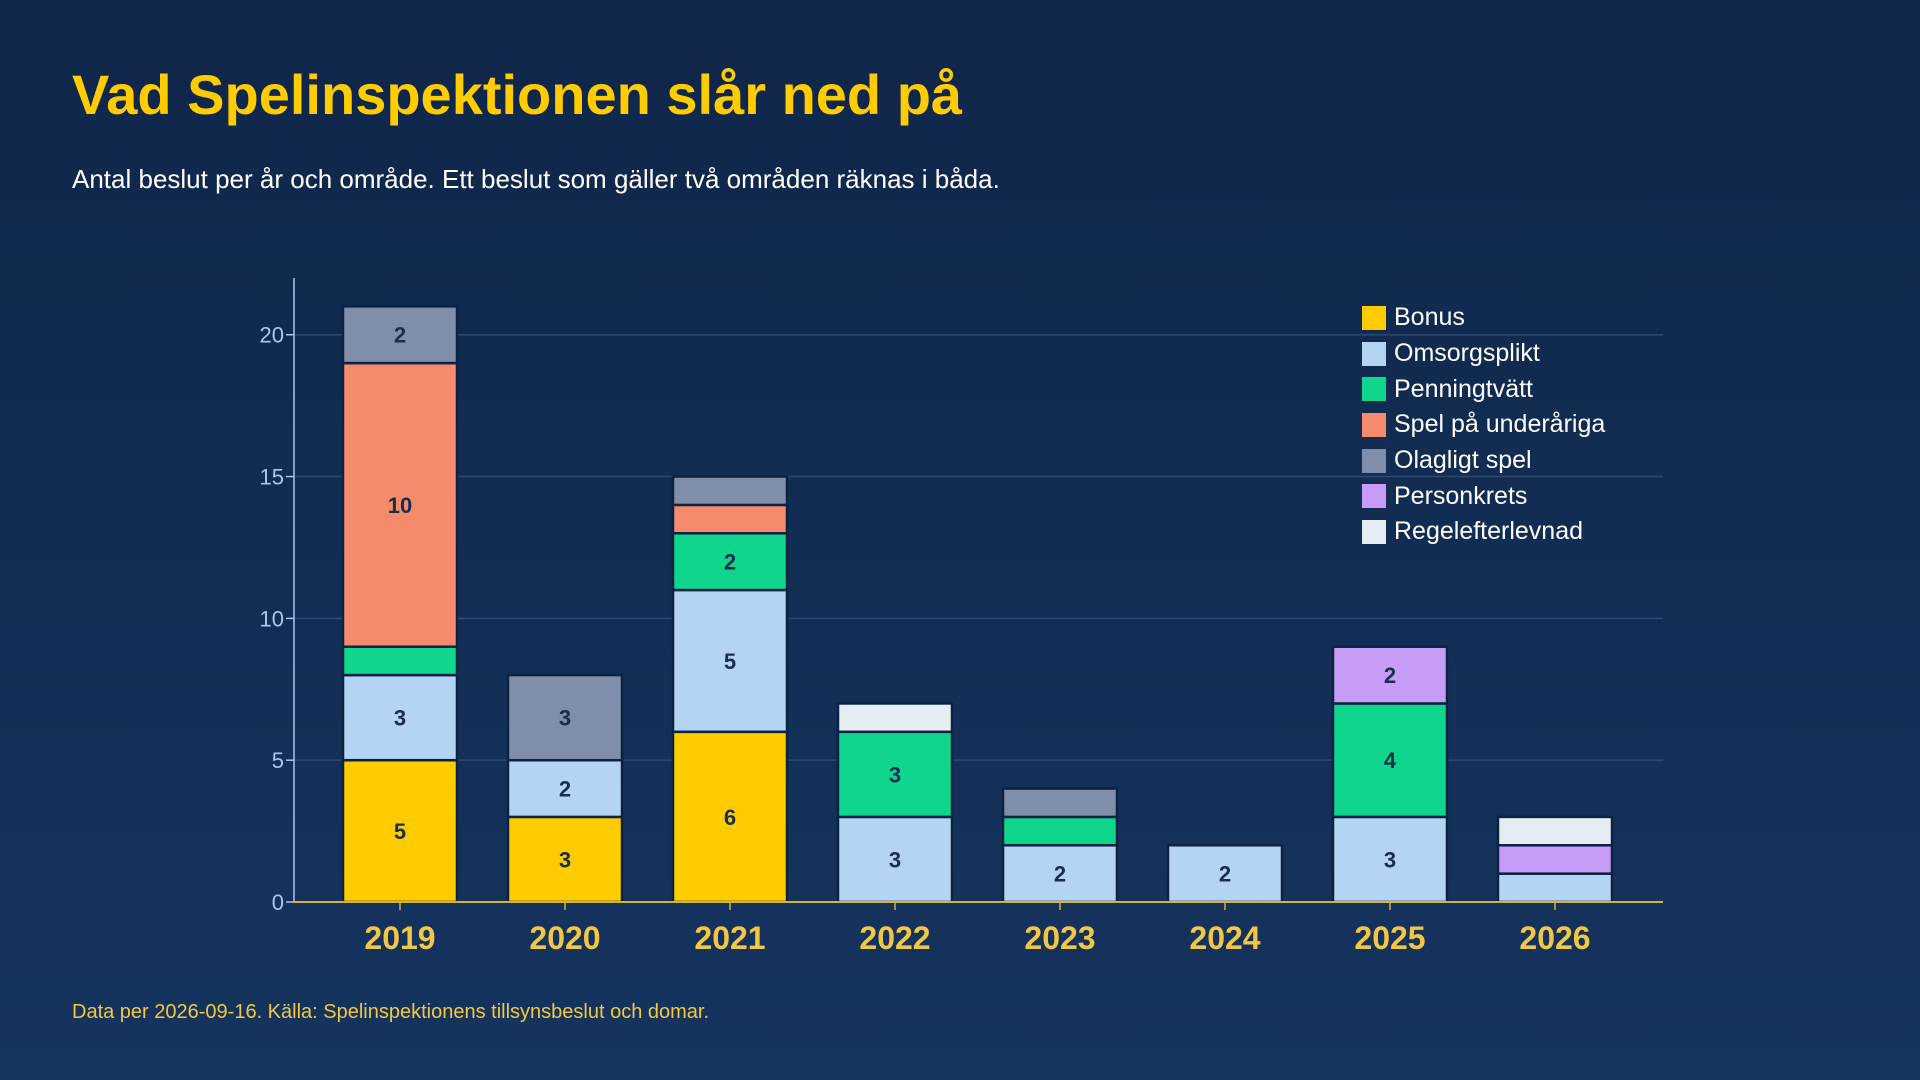  I want to click on legend-label: Penningtvätt, so click(1463, 388).